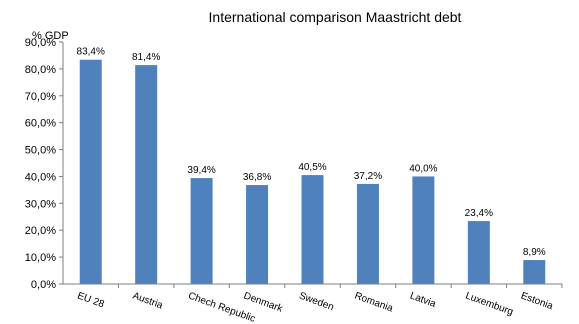 The width and height of the screenshot is (579, 324). Describe the element at coordinates (91, 52) in the screenshot. I see `bar-value-label: 83,4%` at that location.